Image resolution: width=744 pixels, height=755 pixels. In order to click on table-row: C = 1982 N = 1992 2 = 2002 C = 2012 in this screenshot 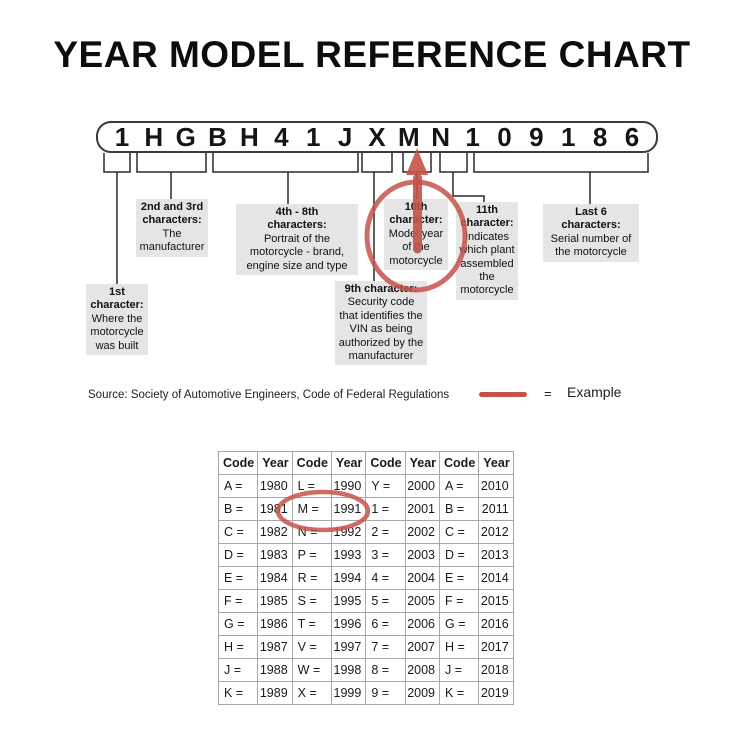, I will do `click(365, 532)`.